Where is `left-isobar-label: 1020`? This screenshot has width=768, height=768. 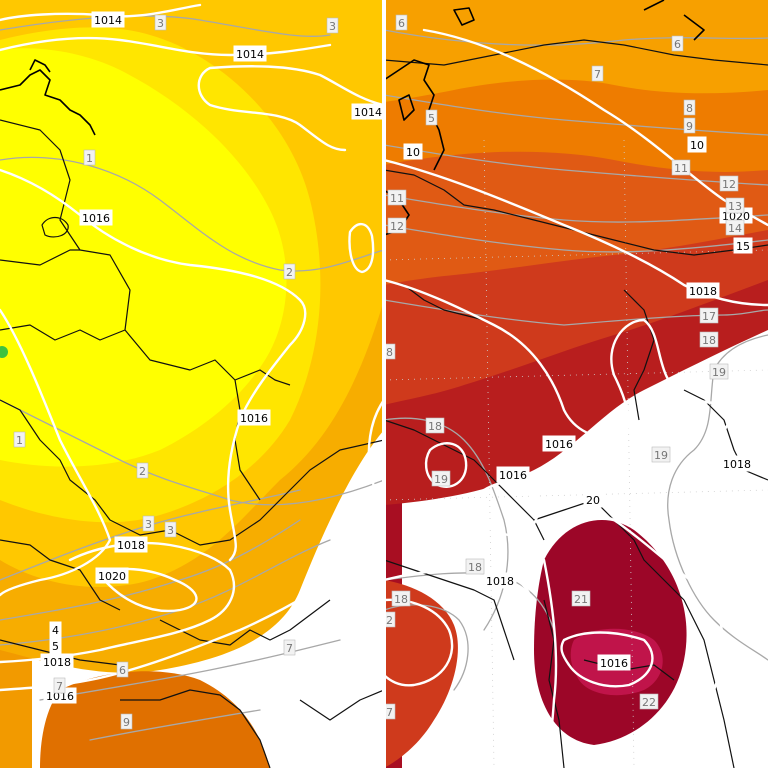
left-isobar-label: 1020 is located at coordinates (112, 575).